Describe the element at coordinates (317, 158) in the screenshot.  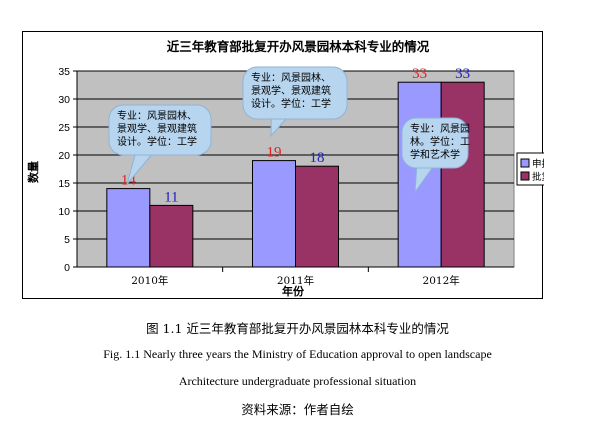
I see `data-label: 18` at that location.